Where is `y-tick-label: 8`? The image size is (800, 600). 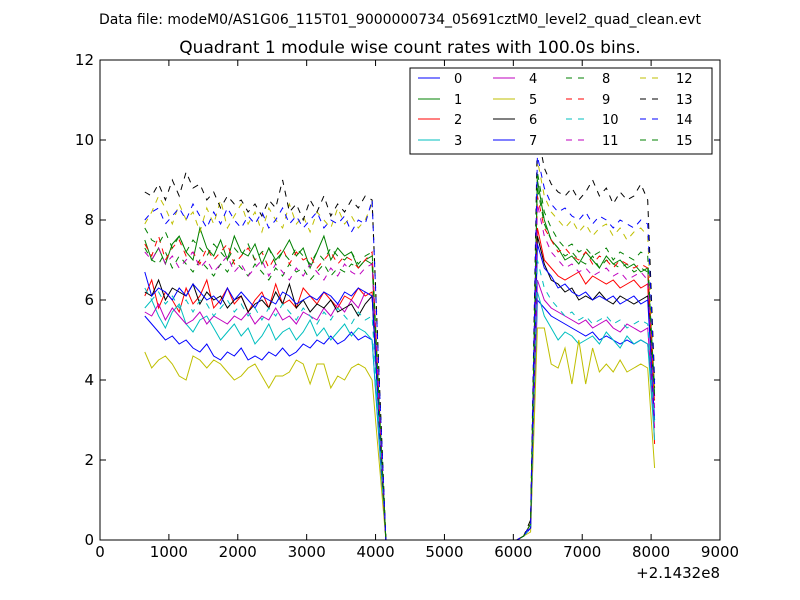 y-tick-label: 8 is located at coordinates (89, 220).